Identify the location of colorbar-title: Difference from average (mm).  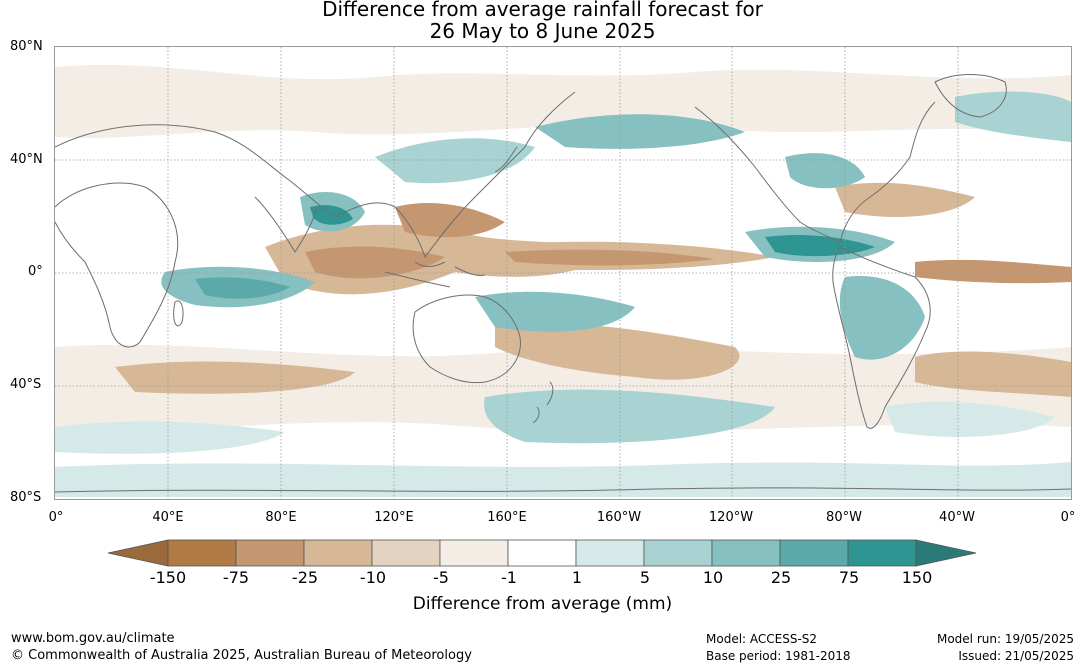
(542, 604).